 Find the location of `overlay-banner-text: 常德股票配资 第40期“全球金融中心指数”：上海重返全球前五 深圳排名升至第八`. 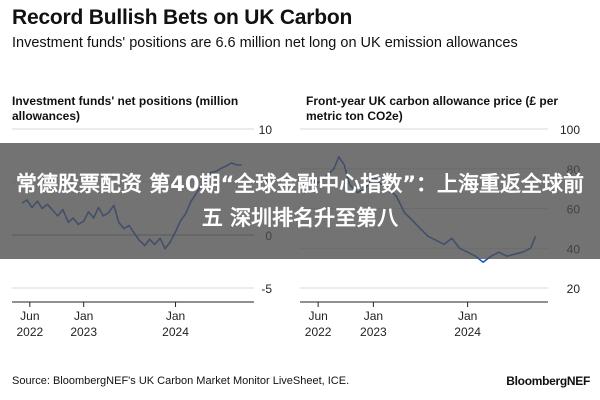

overlay-banner-text: 常德股票配资 第40期“全球金融中心指数”：上海重返全球前五 深圳排名升至第八 is located at coordinates (300, 201).